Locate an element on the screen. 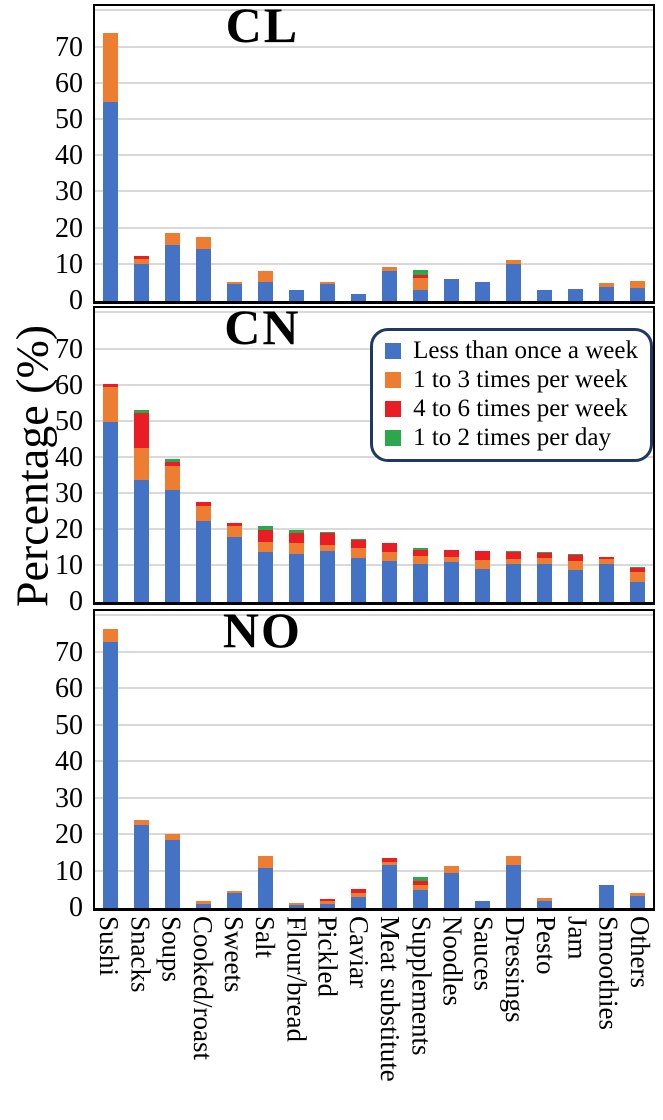 Image resolution: width=663 pixels, height=1120 pixels. bar-slot-pickled is located at coordinates (327, 455).